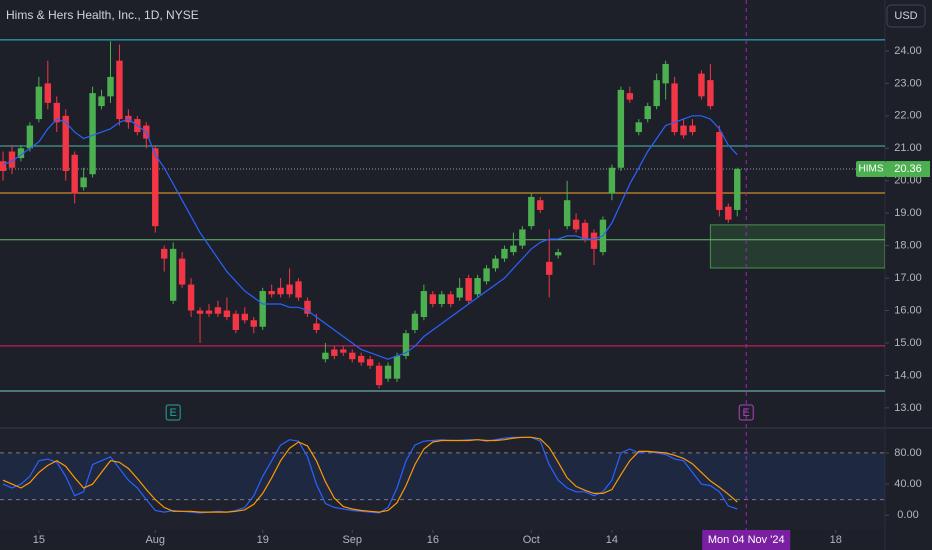 This screenshot has width=932, height=550. What do you see at coordinates (39, 540) in the screenshot?
I see `x-tick-label: 15` at bounding box center [39, 540].